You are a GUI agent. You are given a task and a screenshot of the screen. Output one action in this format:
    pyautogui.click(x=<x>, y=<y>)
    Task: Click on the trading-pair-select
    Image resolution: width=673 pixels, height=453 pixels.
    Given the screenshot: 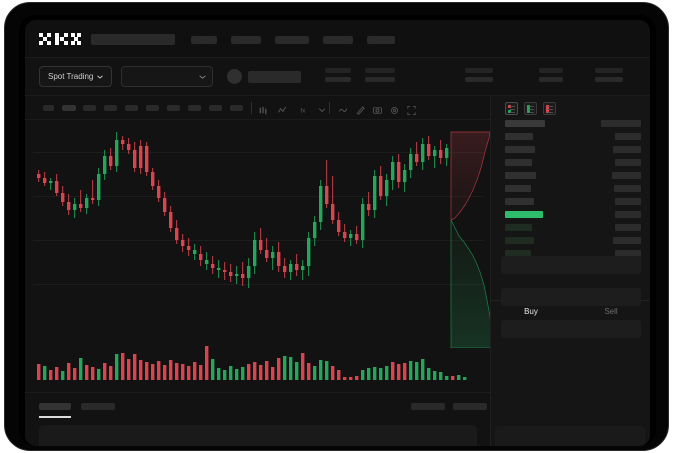 What is the action you would take?
    pyautogui.click(x=167, y=76)
    